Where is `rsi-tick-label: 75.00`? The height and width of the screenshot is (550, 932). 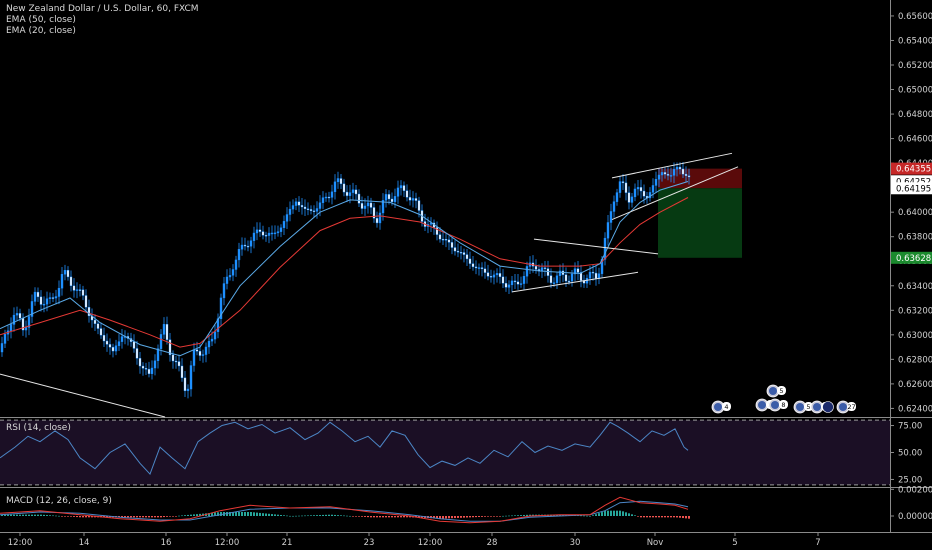 rsi-tick-label: 75.00 is located at coordinates (910, 427).